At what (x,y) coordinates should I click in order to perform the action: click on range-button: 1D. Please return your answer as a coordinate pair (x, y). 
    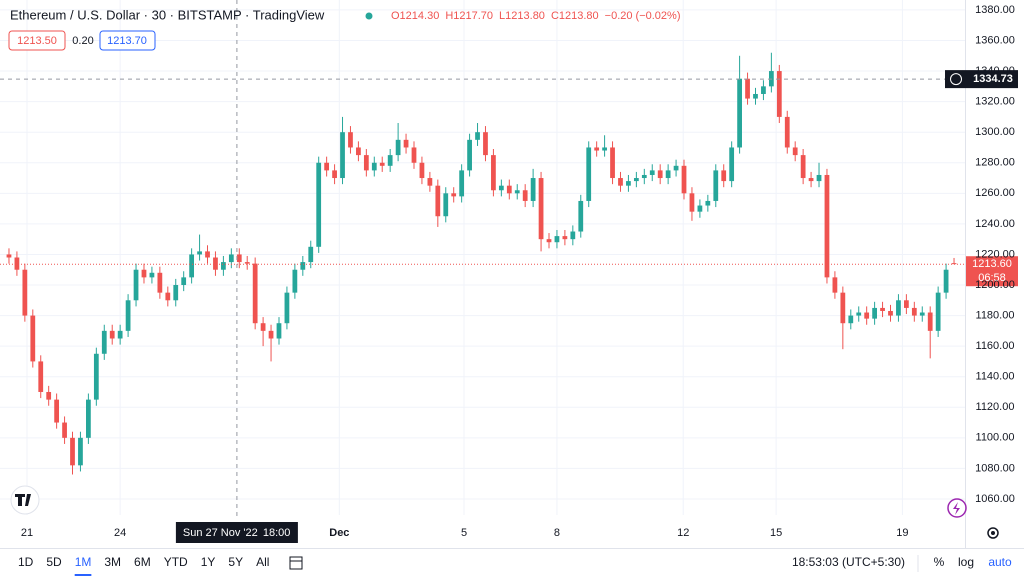
    Looking at the image, I should click on (26, 562).